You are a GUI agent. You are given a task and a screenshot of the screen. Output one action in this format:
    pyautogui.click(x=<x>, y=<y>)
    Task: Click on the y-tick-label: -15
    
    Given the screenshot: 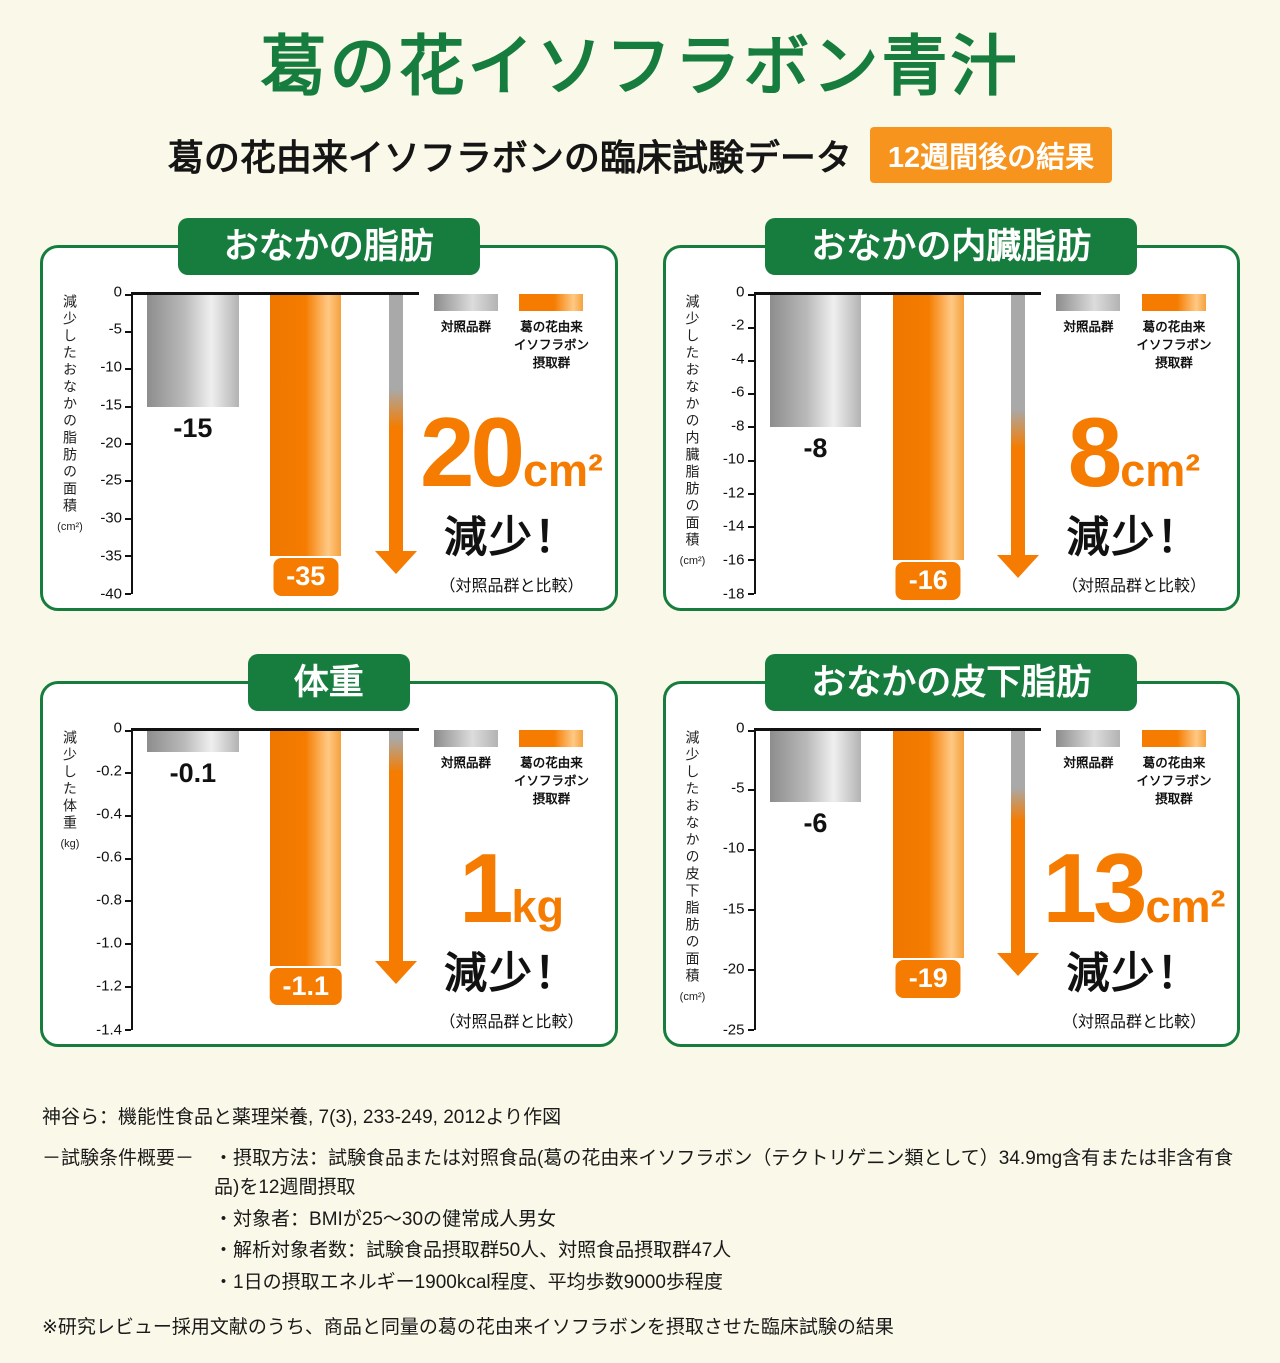 What is the action you would take?
    pyautogui.click(x=733, y=909)
    